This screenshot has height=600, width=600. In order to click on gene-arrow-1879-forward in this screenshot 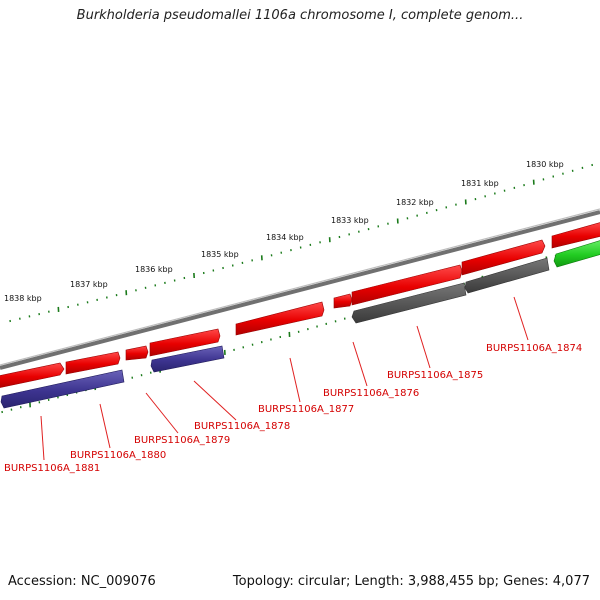, I will do `click(137, 353)`.